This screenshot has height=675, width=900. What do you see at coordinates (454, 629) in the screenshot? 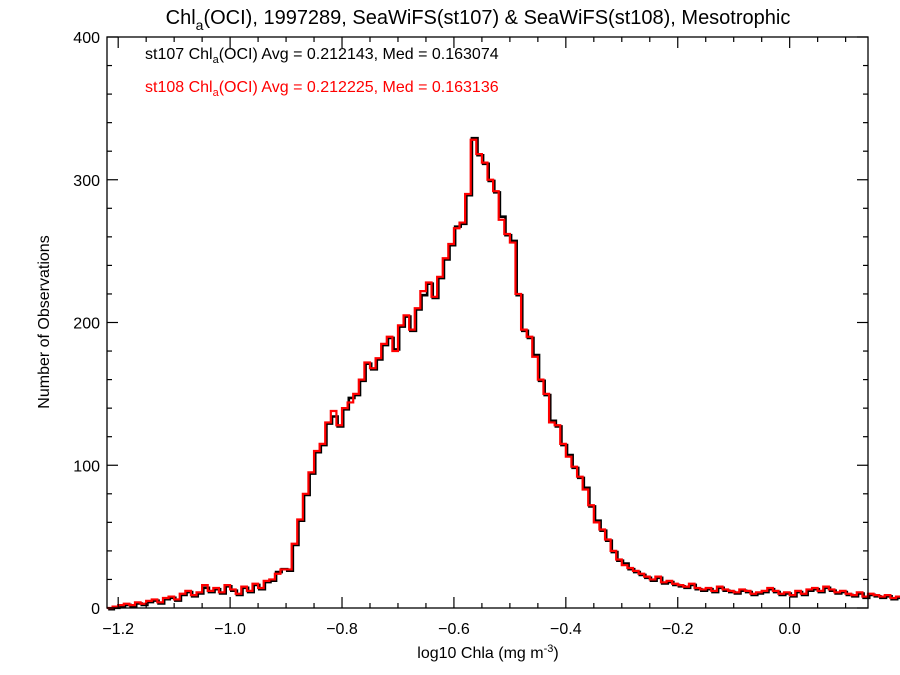
I see `x-tick-label: −0.6` at bounding box center [454, 629].